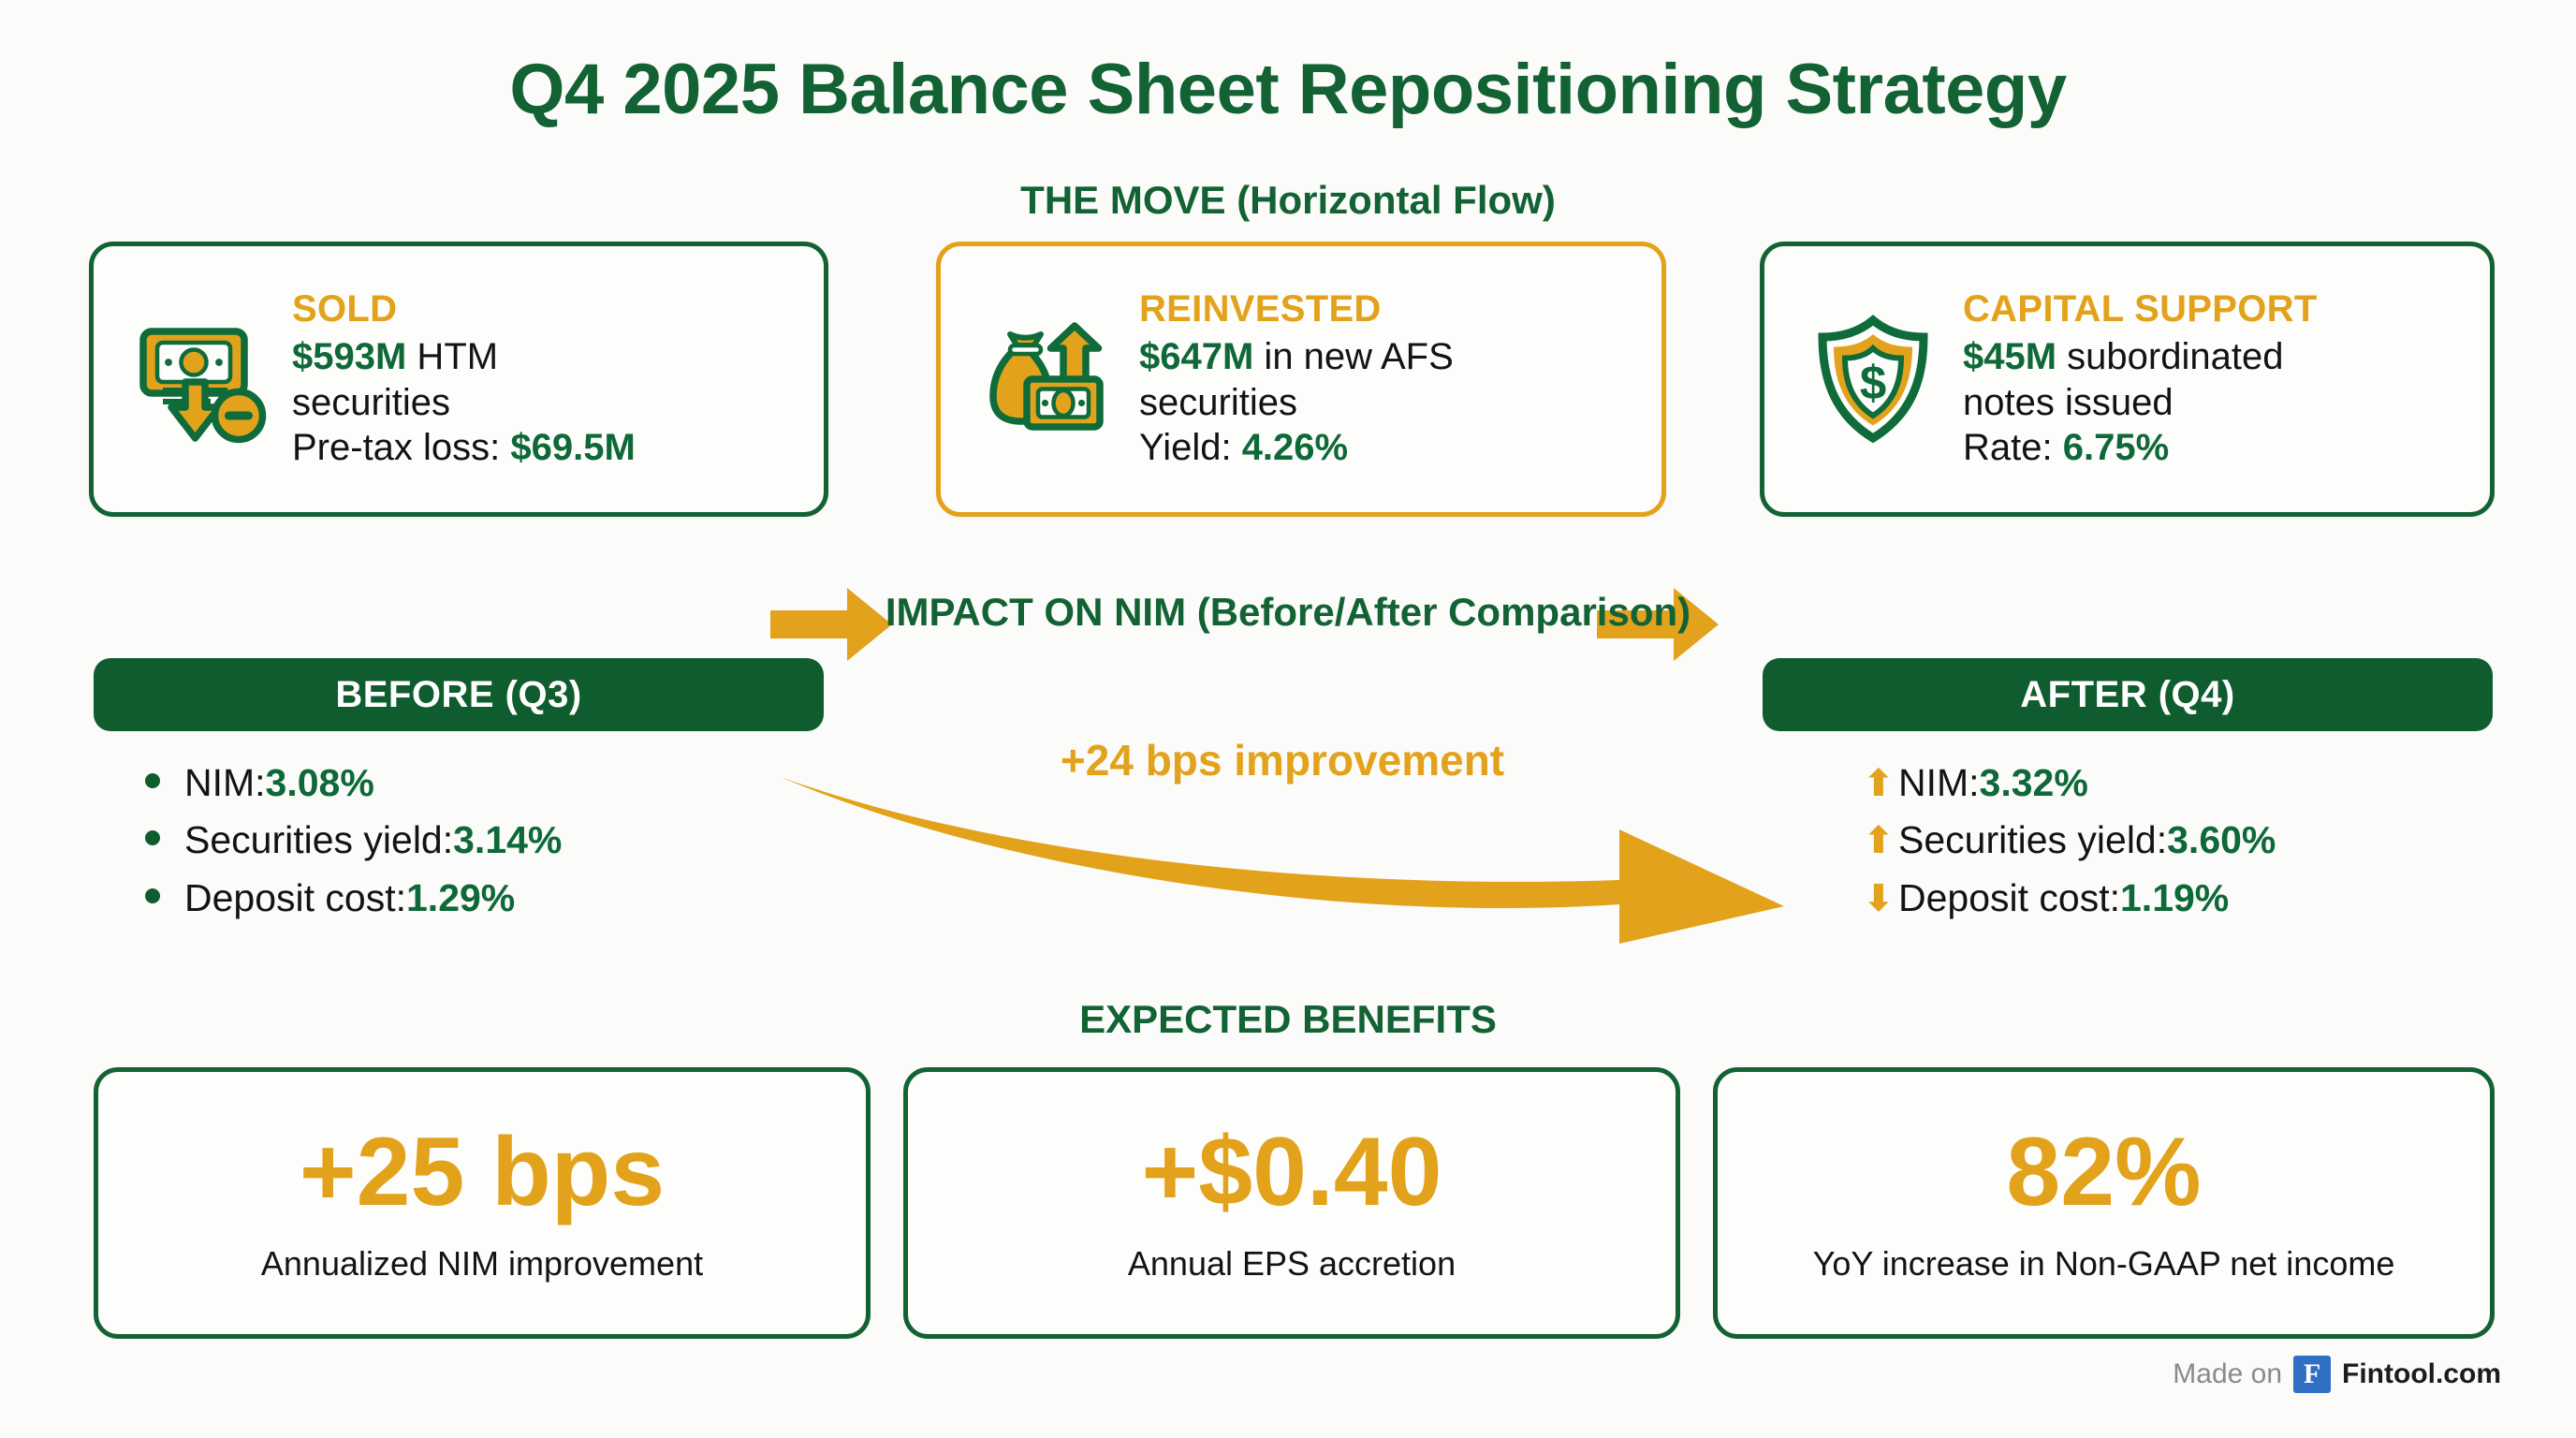 The height and width of the screenshot is (1438, 2576). Describe the element at coordinates (2337, 1374) in the screenshot. I see `made-on-fintool-badge: Made on F Fintool.com` at that location.